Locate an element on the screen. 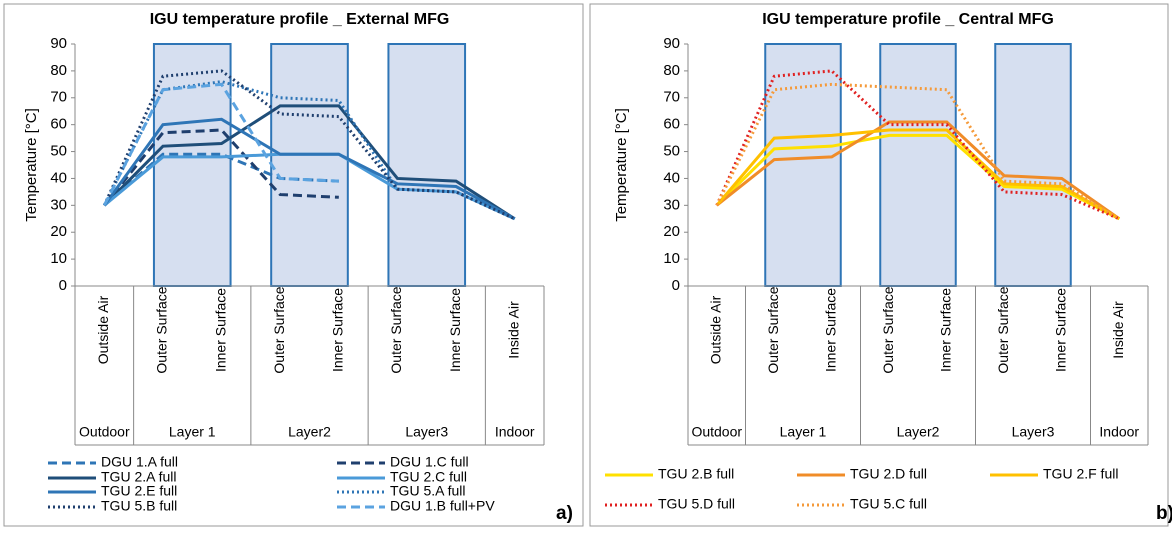  legend-label: TGU 5.A full is located at coordinates (427, 491).